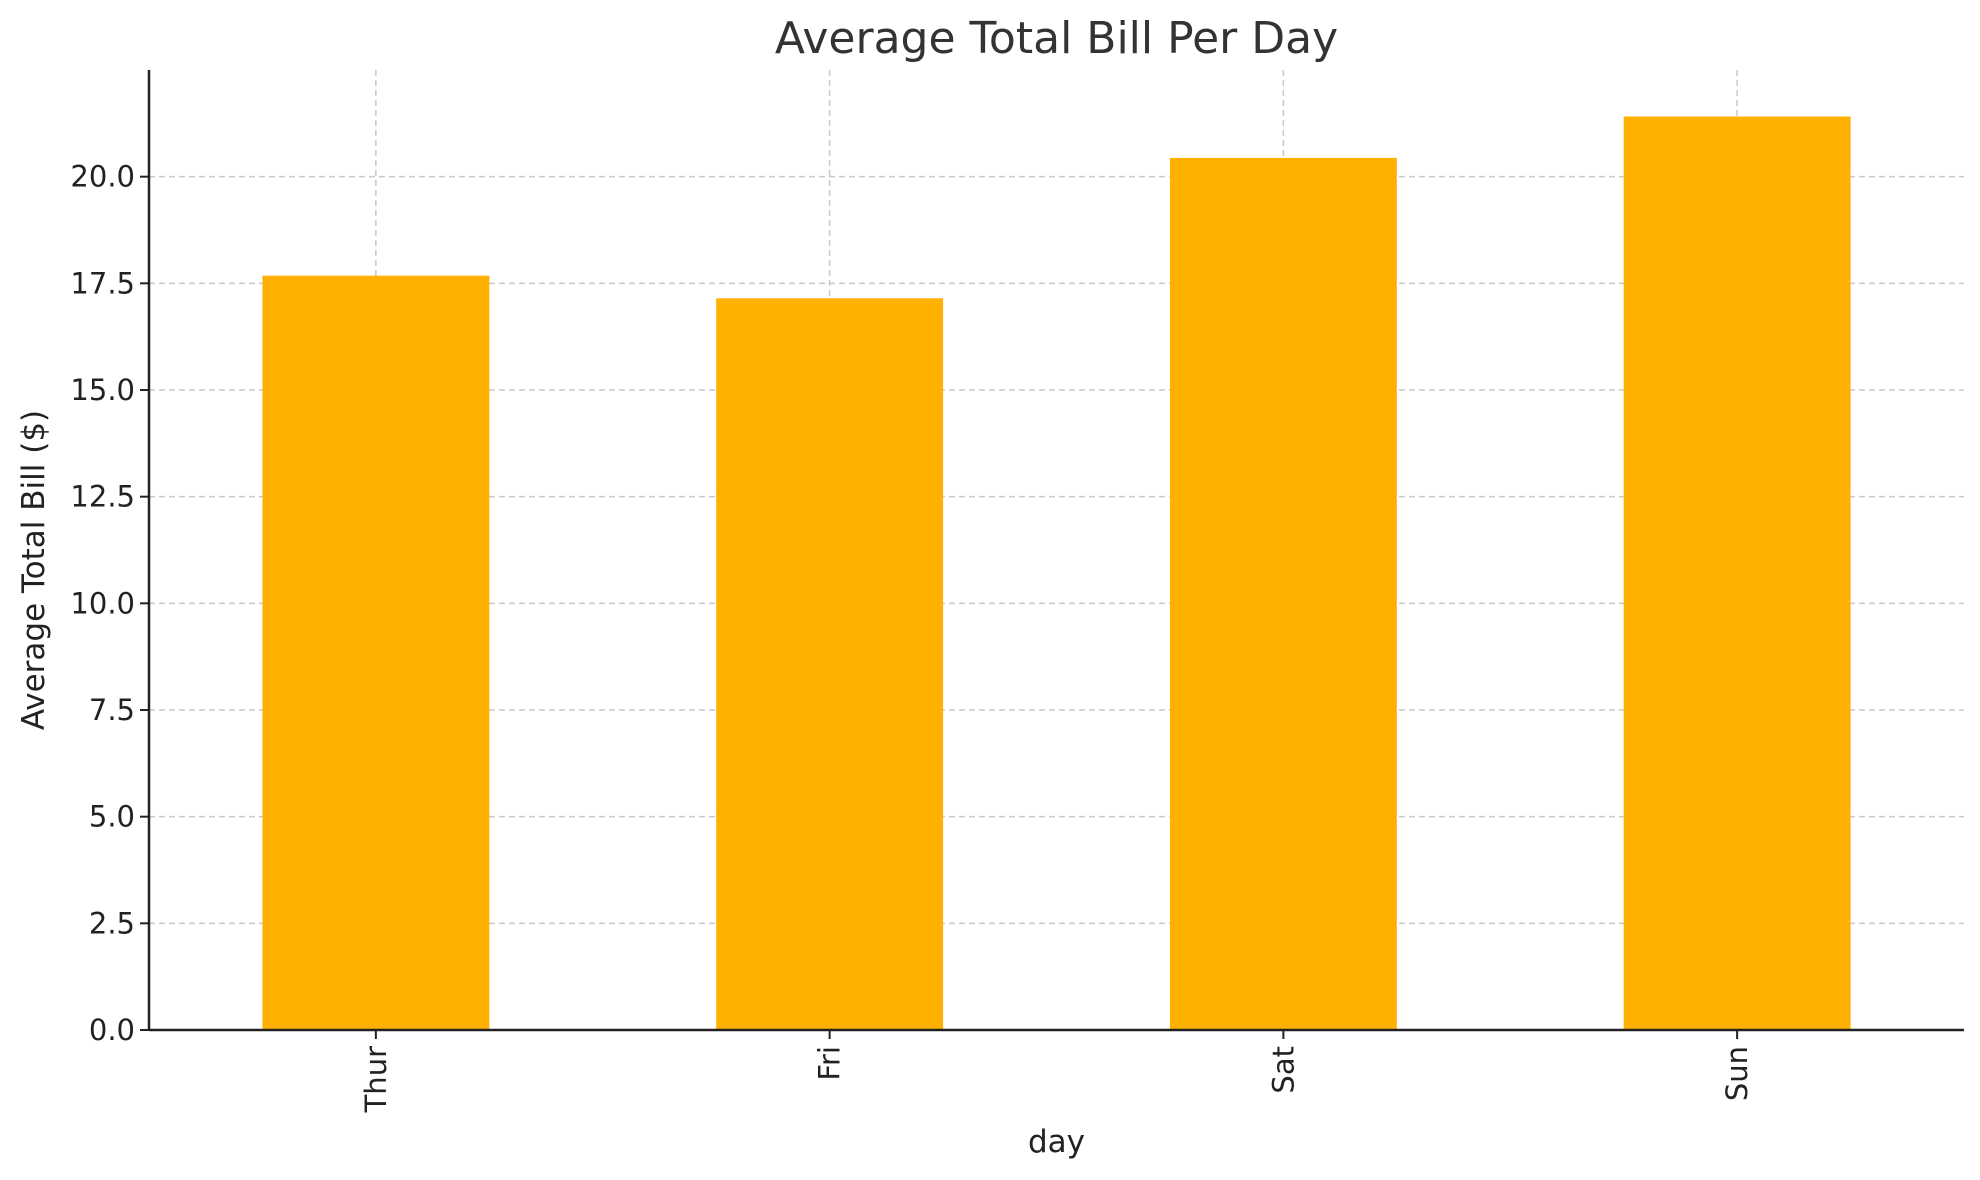 The image size is (1980, 1180). Describe the element at coordinates (112, 710) in the screenshot. I see `y-tick-label: 7.5` at that location.